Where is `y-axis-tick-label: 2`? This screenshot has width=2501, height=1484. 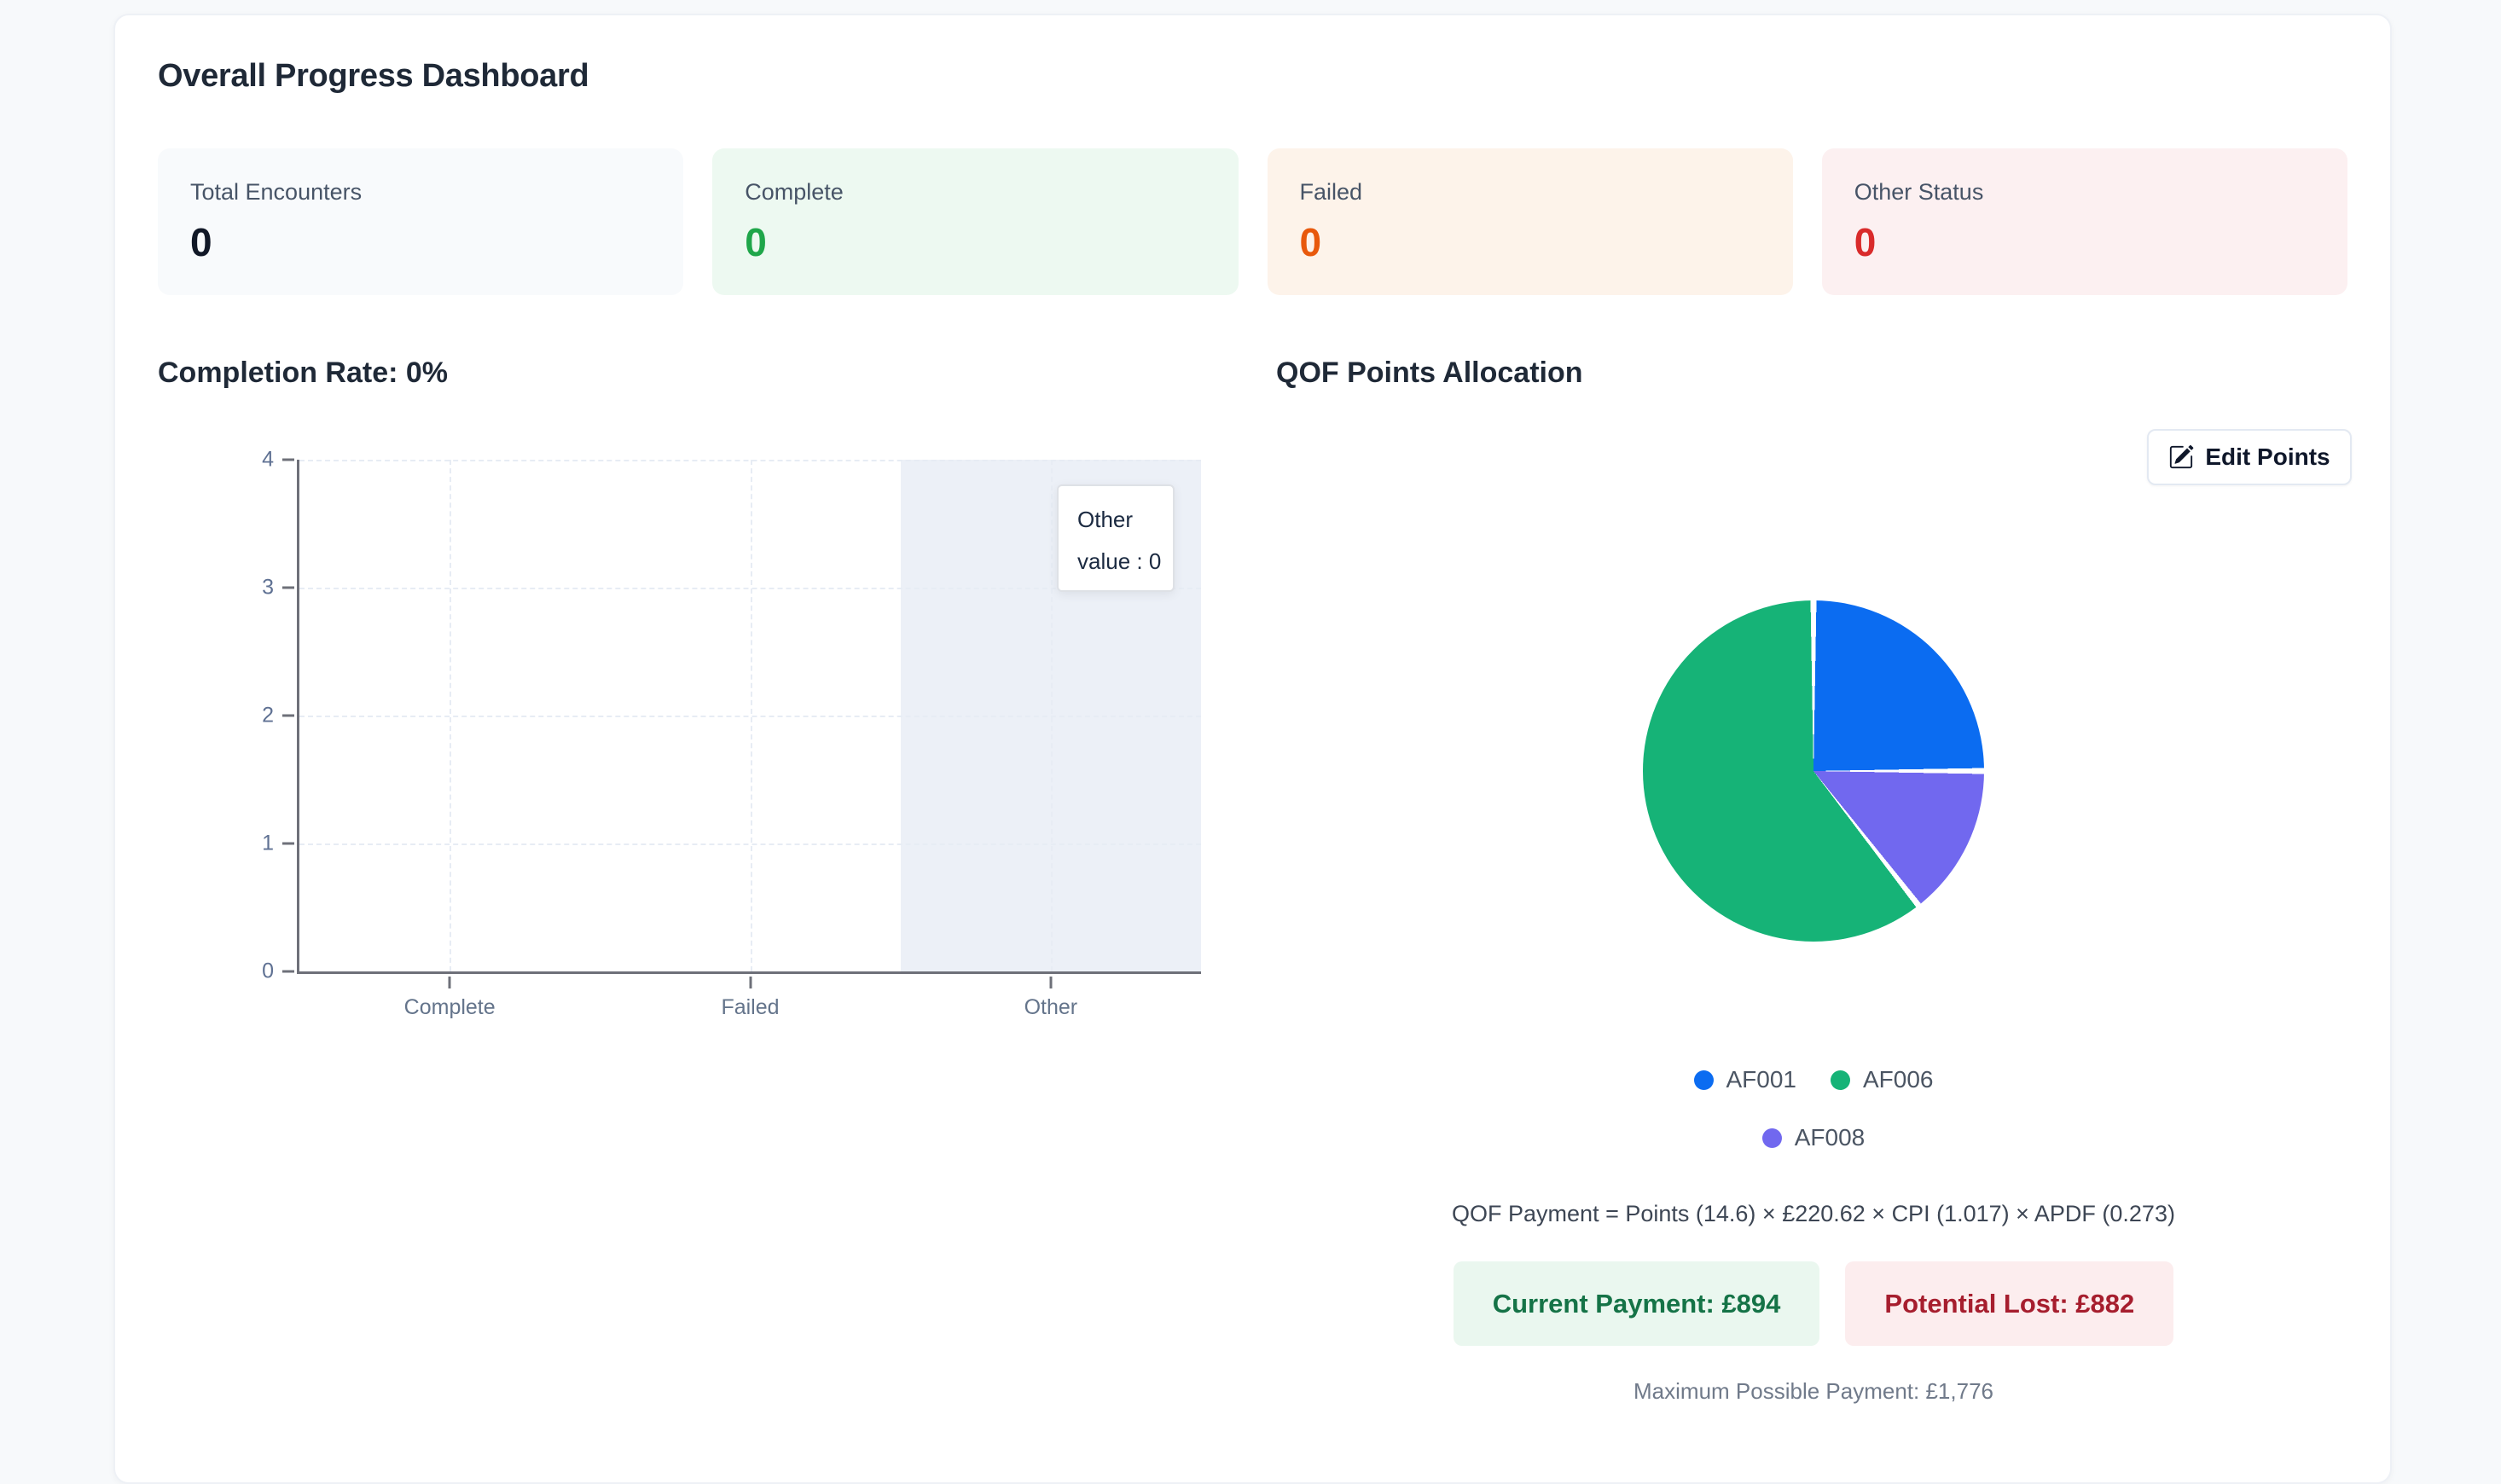
y-axis-tick-label: 2 is located at coordinates (268, 715).